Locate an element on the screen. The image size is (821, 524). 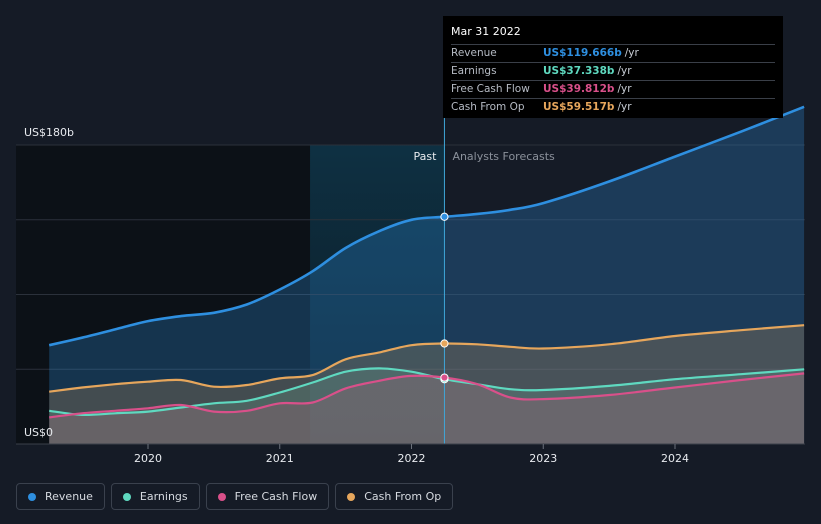
x-tick-label: 2020 is located at coordinates (148, 458).